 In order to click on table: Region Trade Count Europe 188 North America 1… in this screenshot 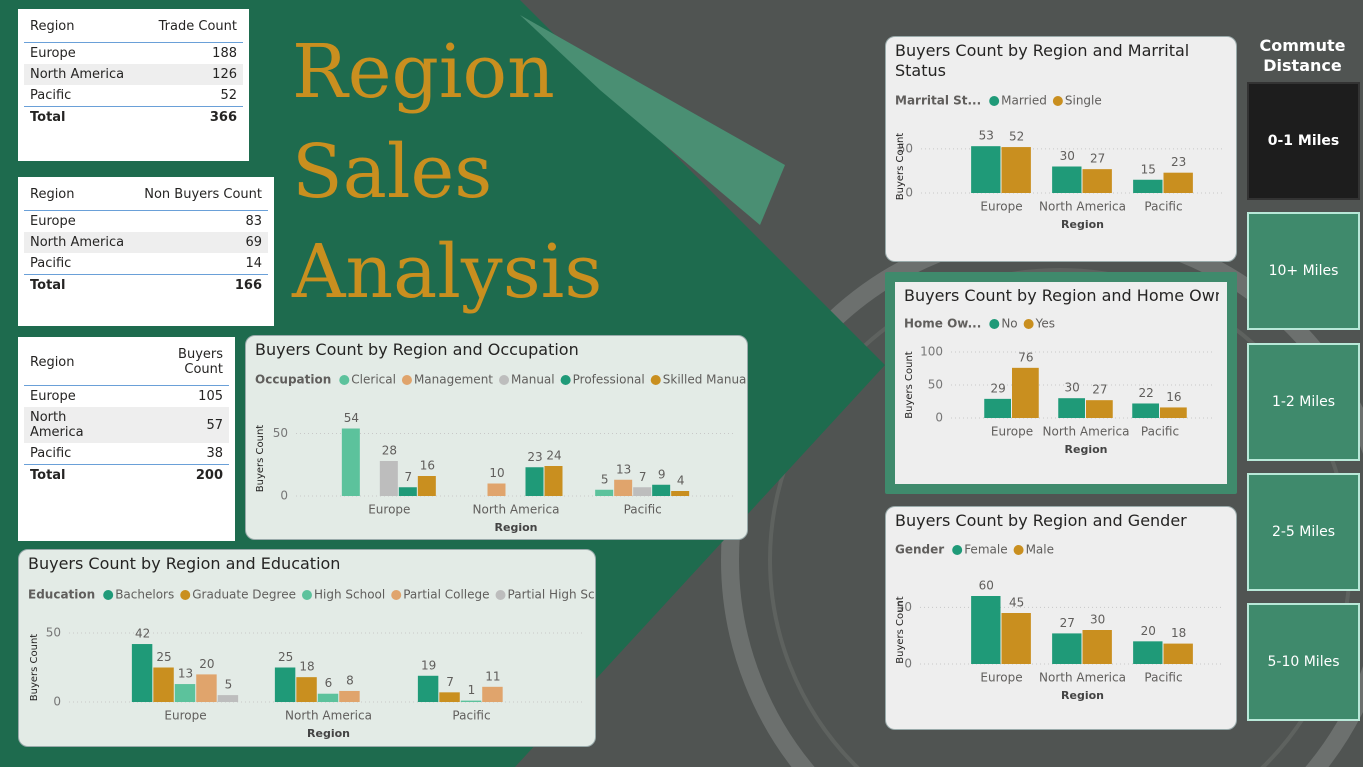, I will do `click(133, 71)`.